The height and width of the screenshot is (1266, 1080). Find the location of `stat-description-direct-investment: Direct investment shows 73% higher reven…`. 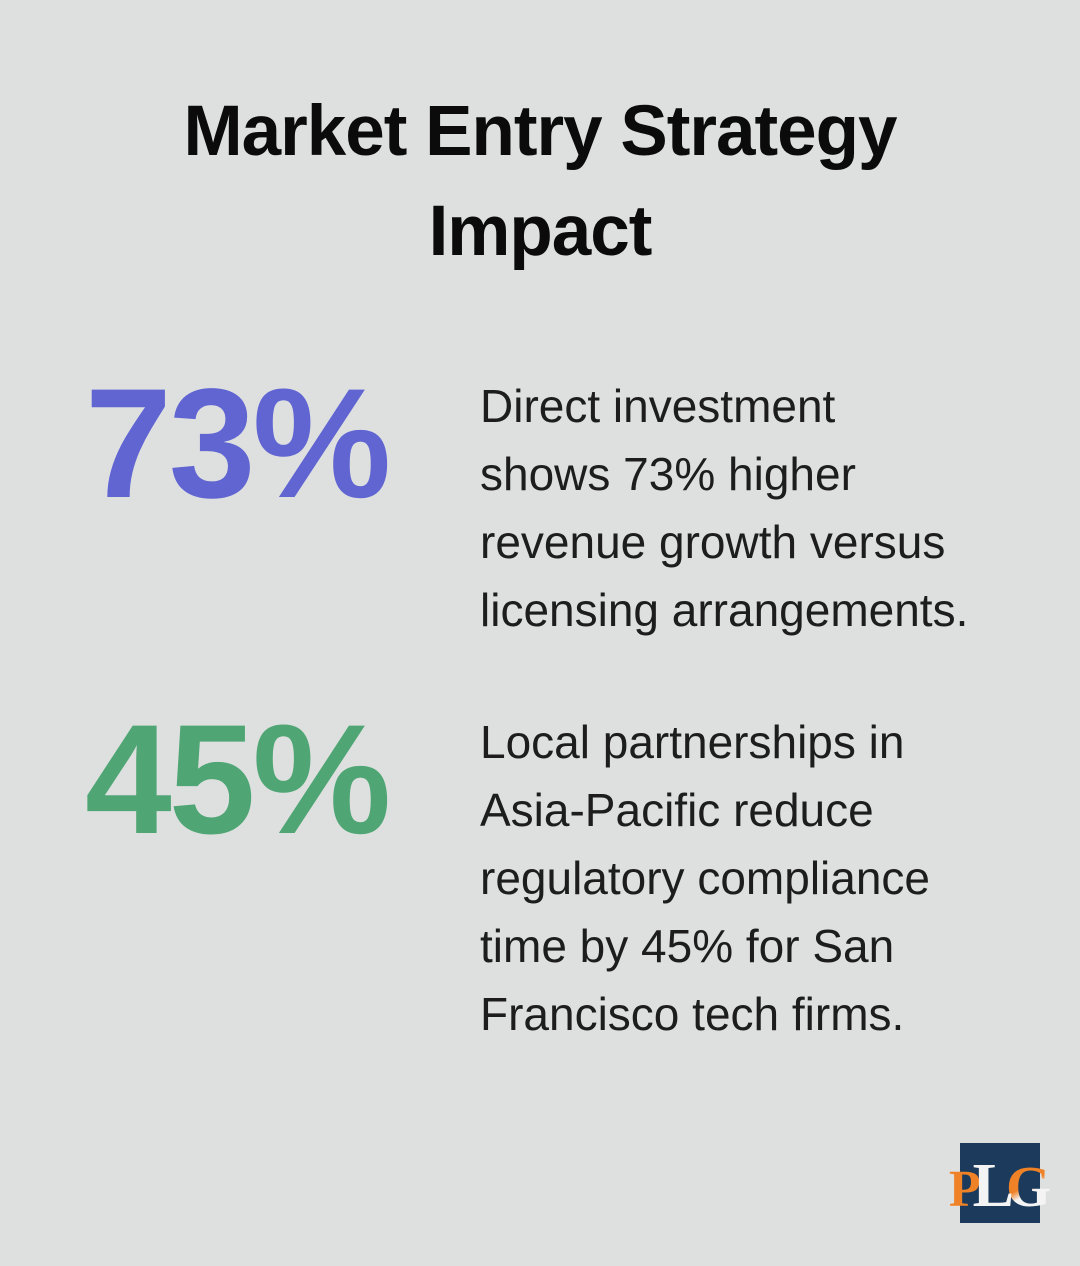

stat-description-direct-investment: Direct investment shows 73% higher reven… is located at coordinates (724, 508).